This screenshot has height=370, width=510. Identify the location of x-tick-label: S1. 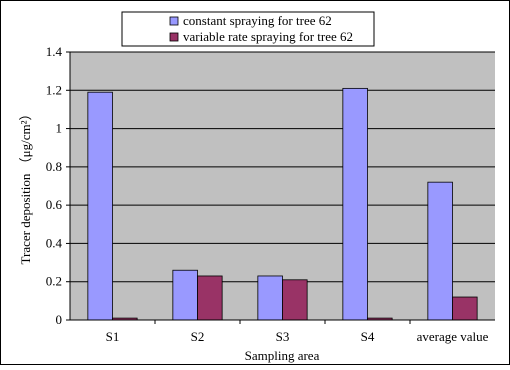
(113, 336).